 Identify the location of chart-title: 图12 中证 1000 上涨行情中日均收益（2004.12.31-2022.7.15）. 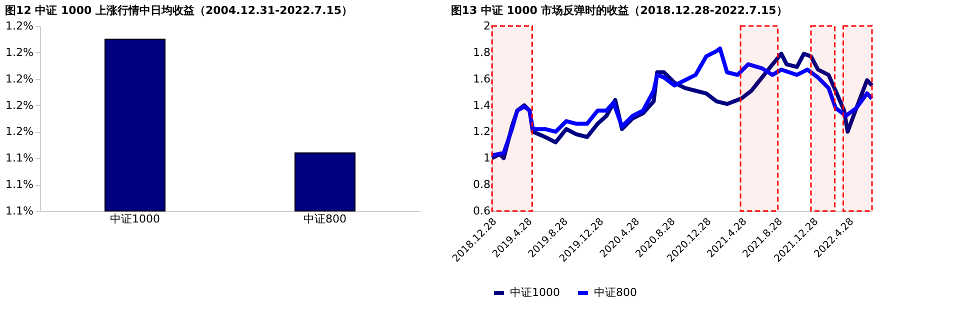
(179, 10).